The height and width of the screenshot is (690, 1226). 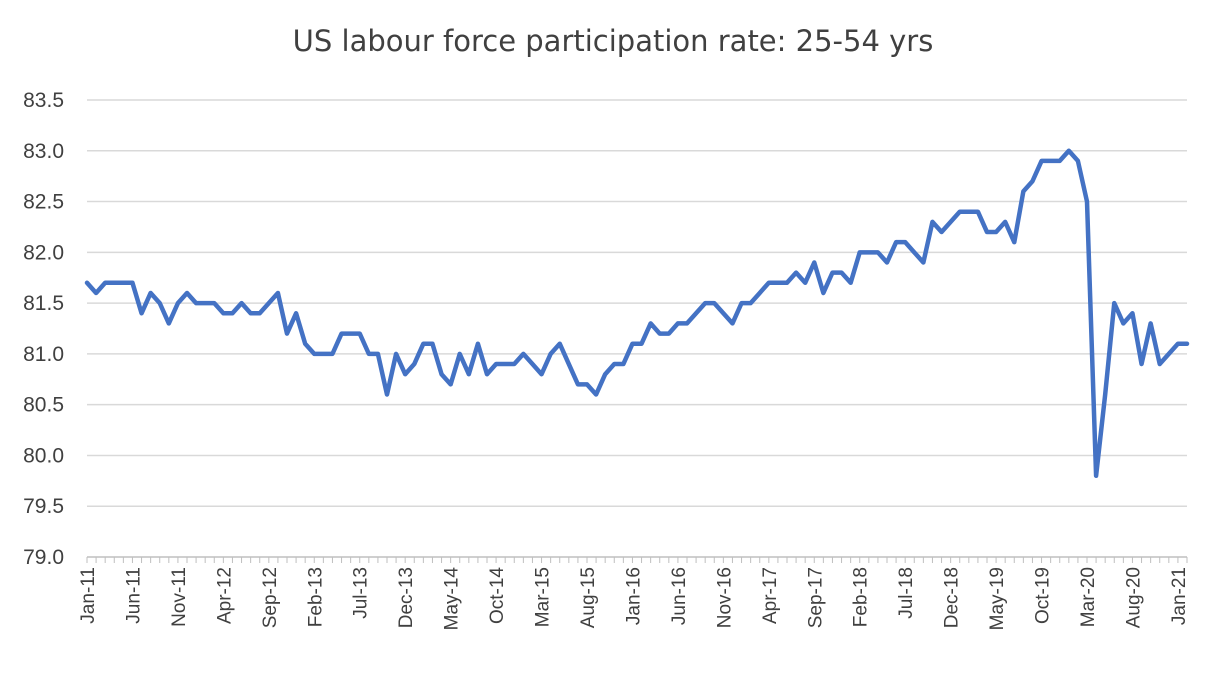 I want to click on x-tick-label: Feb-18, so click(x=861, y=597).